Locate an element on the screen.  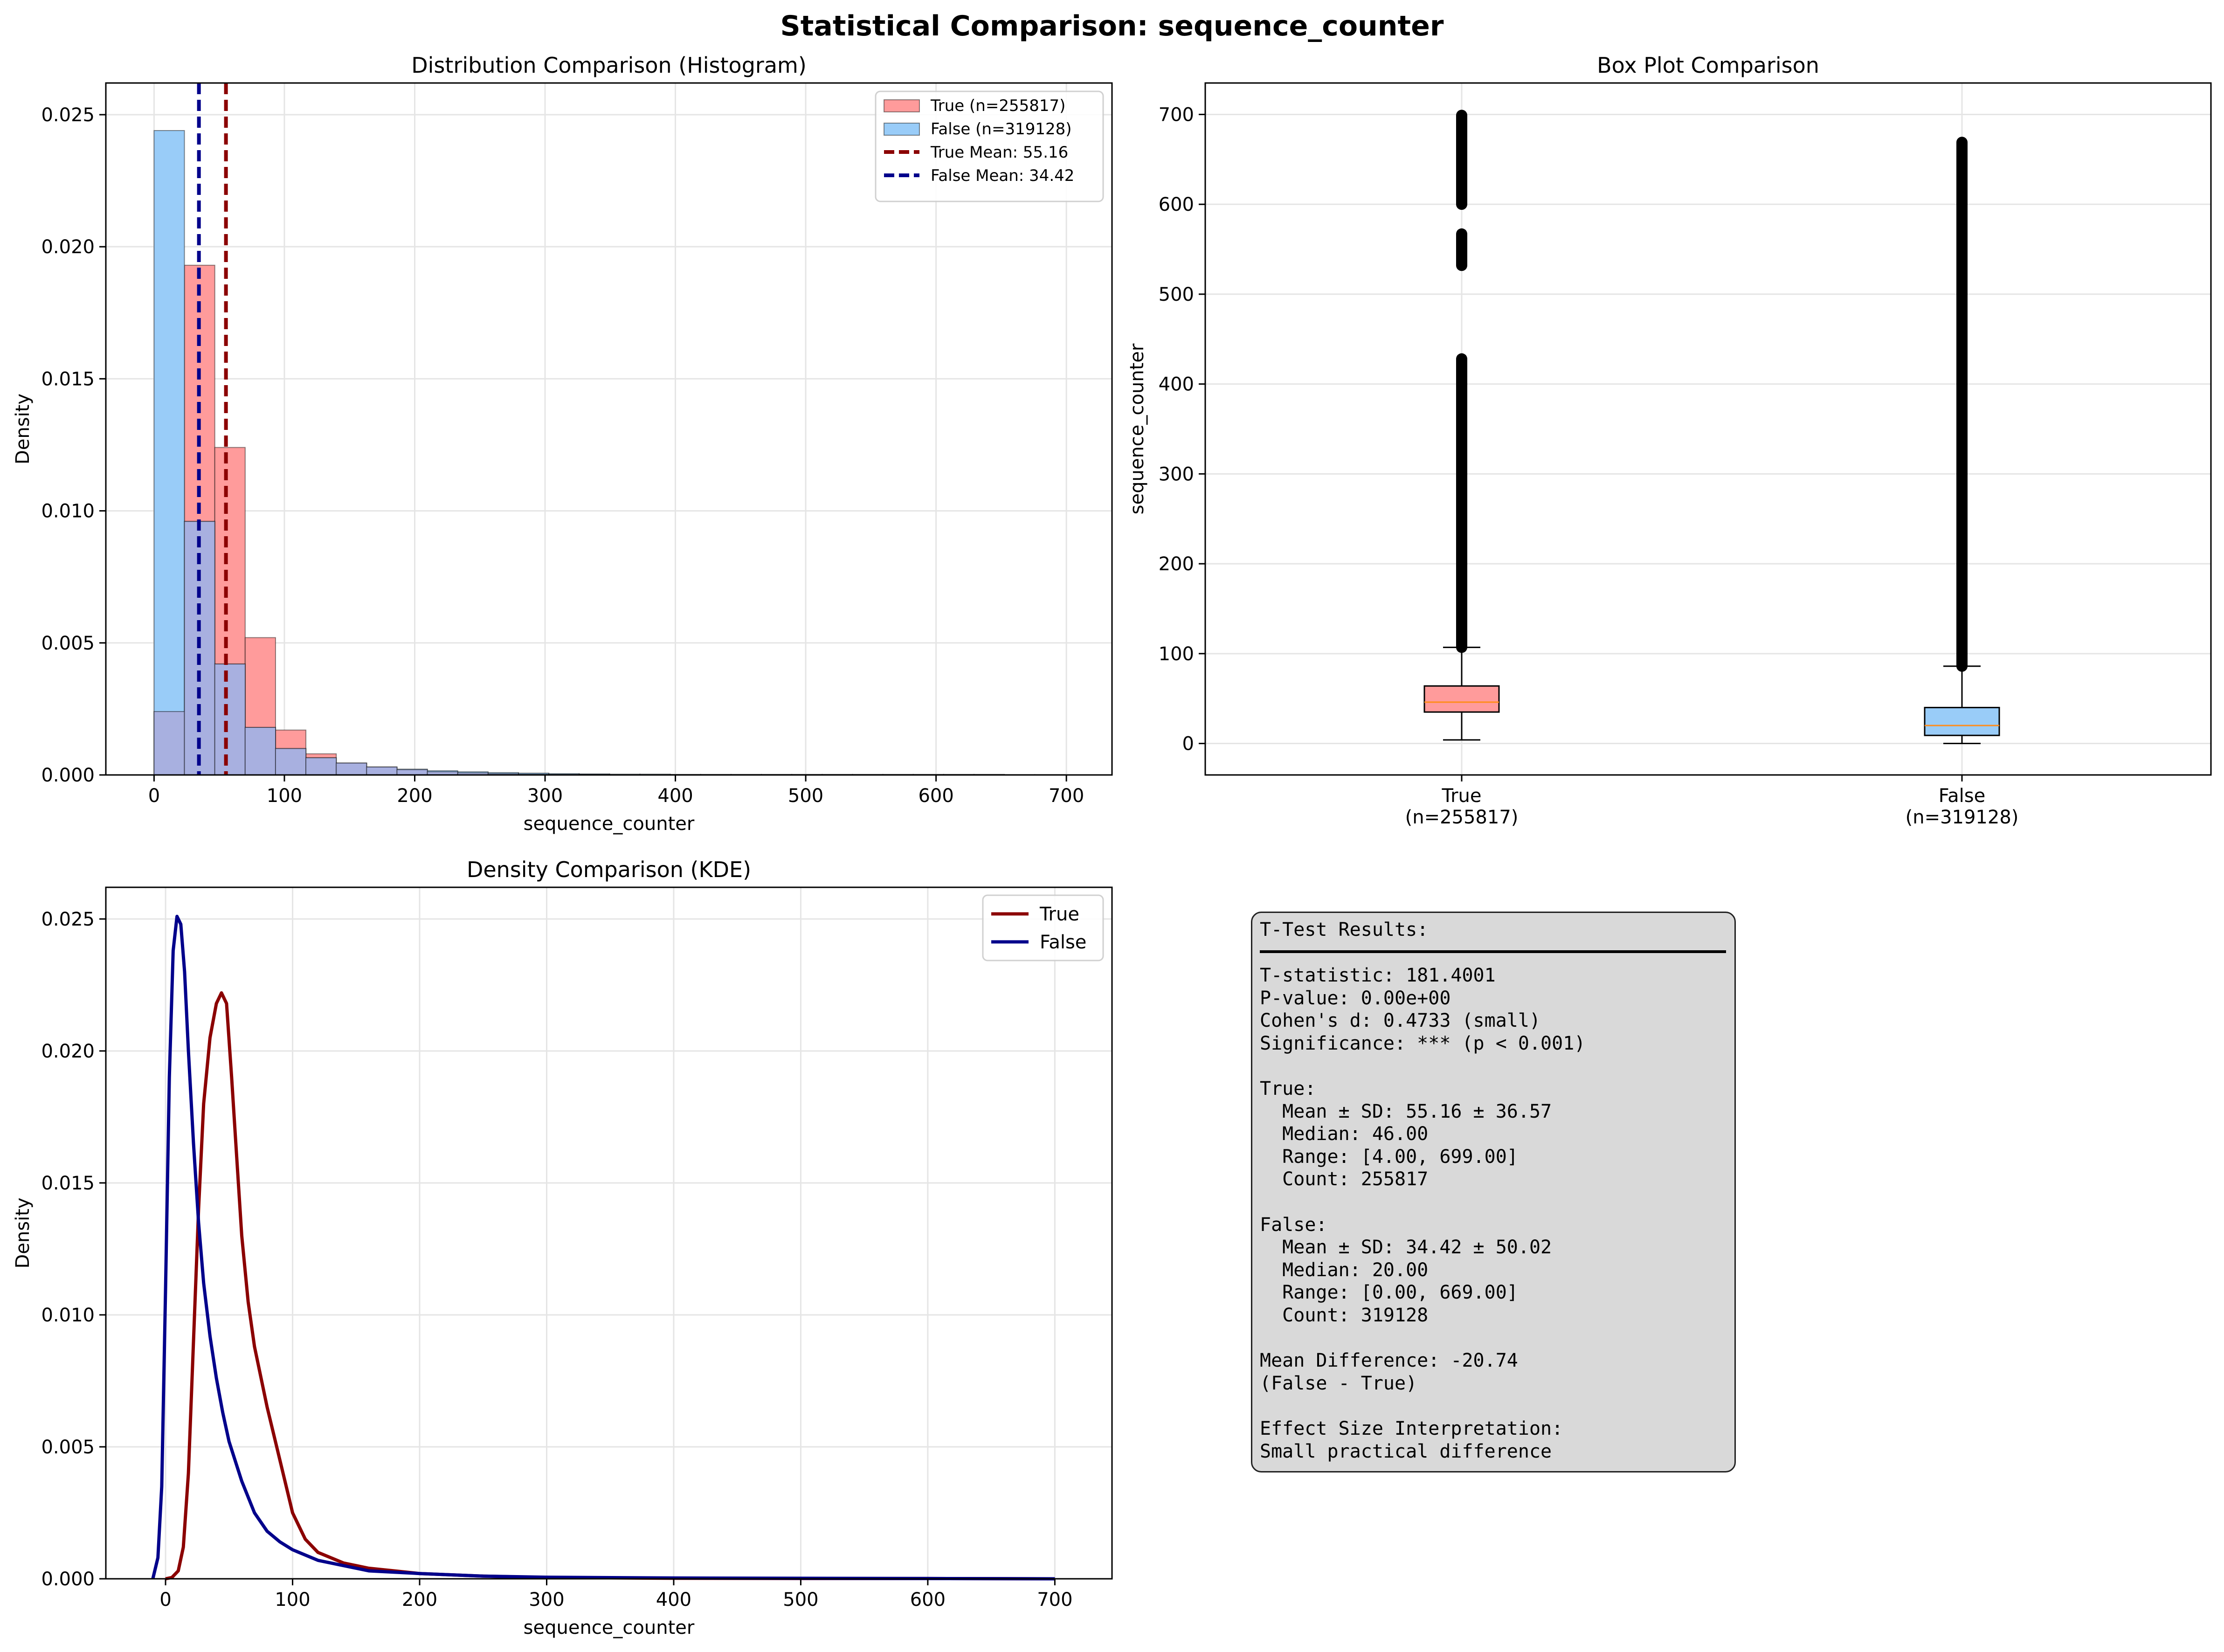
axes-title: Box Plot Comparison is located at coordinates (1708, 65).